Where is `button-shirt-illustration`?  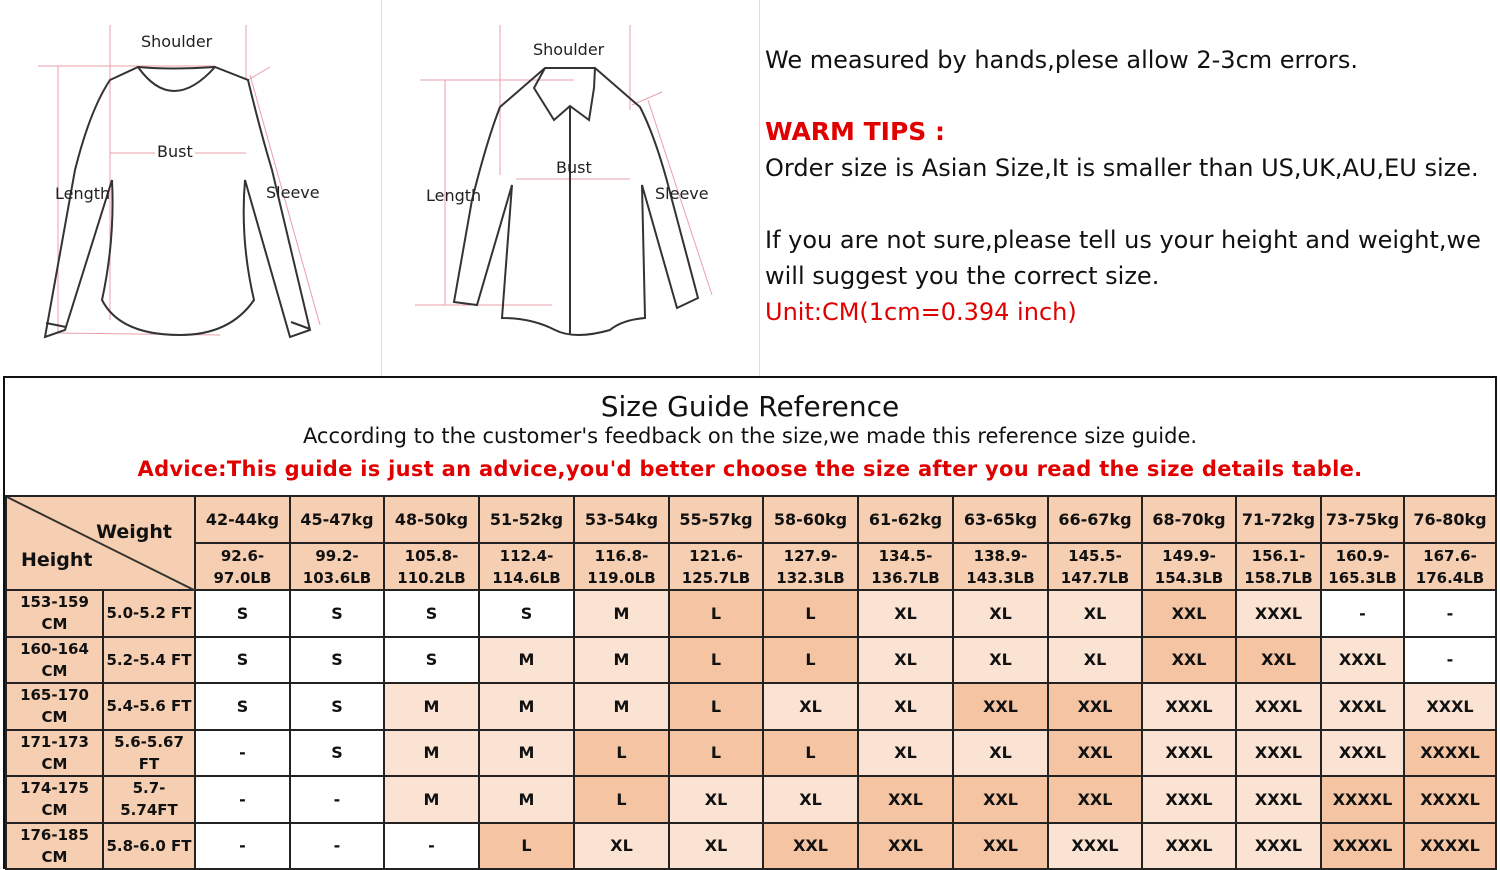 button-shirt-illustration is located at coordinates (564, 180).